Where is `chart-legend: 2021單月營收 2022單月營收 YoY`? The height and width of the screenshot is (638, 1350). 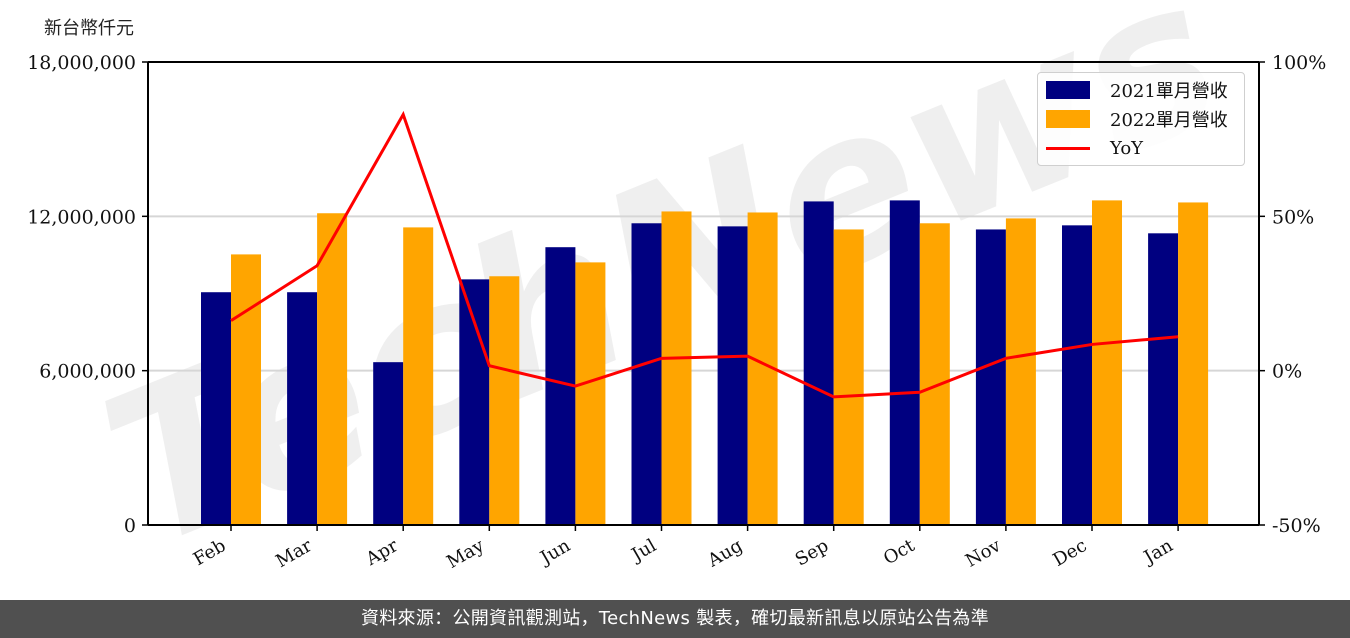 chart-legend: 2021單月營收 2022單月營收 YoY is located at coordinates (1141, 119).